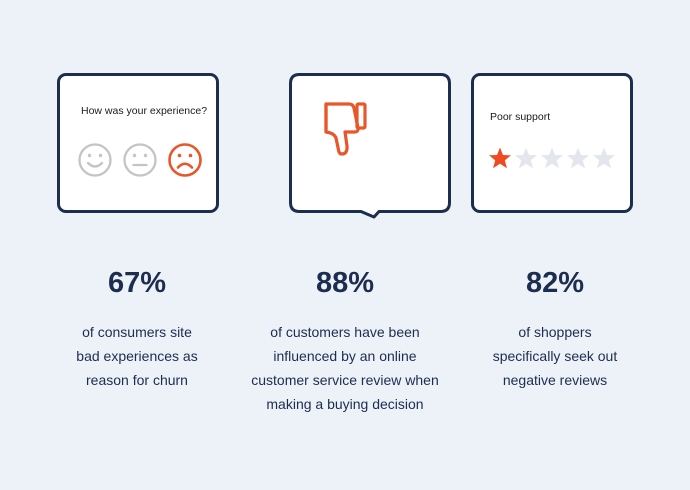  I want to click on support-rating-card: Poor support, so click(552, 143).